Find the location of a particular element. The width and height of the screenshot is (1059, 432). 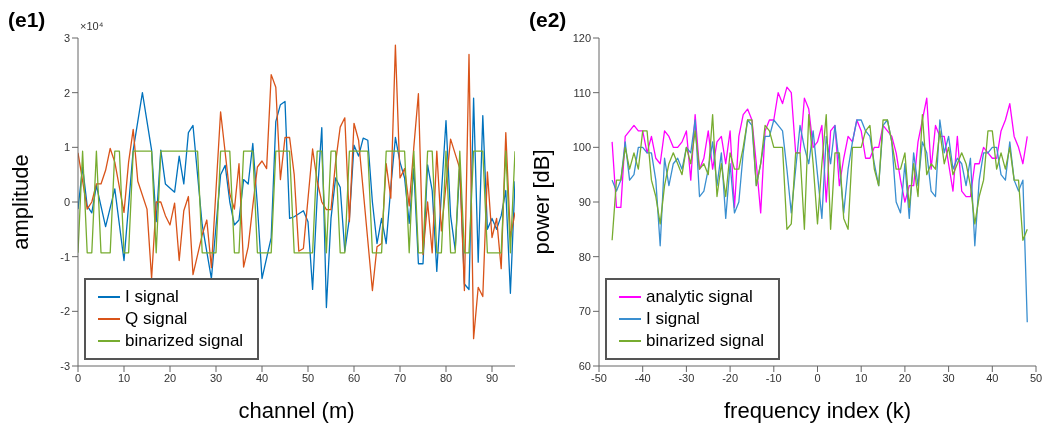

x-tick-label: -30 is located at coordinates (686, 377).